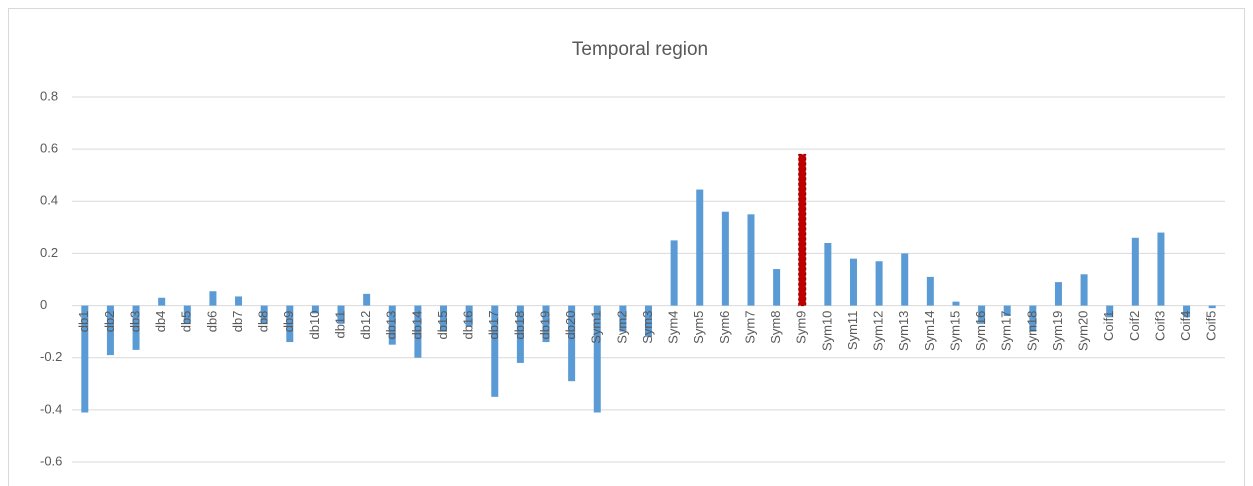 This screenshot has height=486, width=1253. I want to click on x-tick-label: Sym18, so click(1031, 331).